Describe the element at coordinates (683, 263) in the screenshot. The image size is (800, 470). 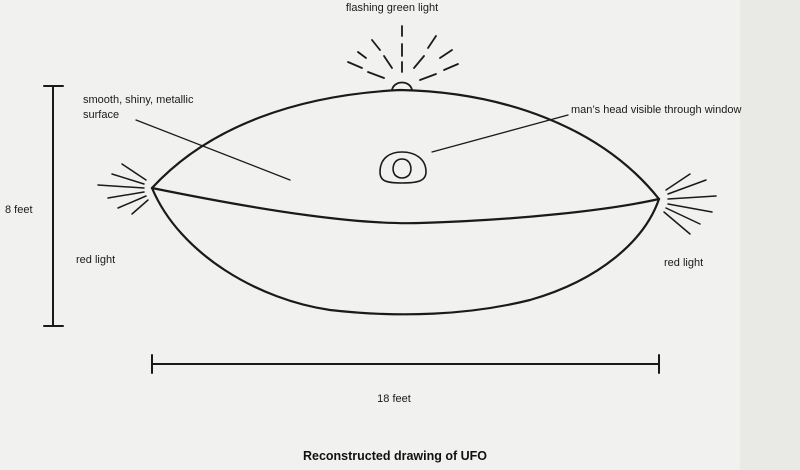
I see `red-light-right-label: red light` at that location.